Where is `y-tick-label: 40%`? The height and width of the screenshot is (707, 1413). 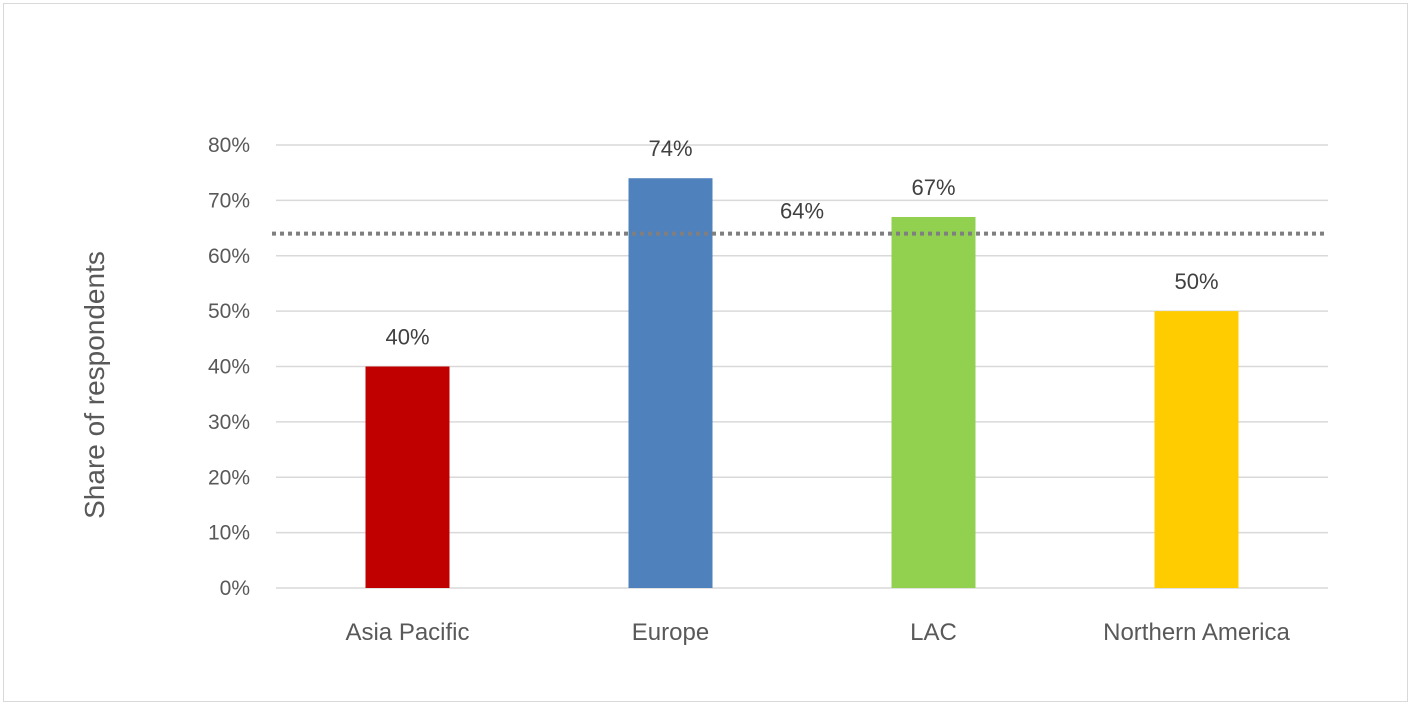
y-tick-label: 40% is located at coordinates (229, 367).